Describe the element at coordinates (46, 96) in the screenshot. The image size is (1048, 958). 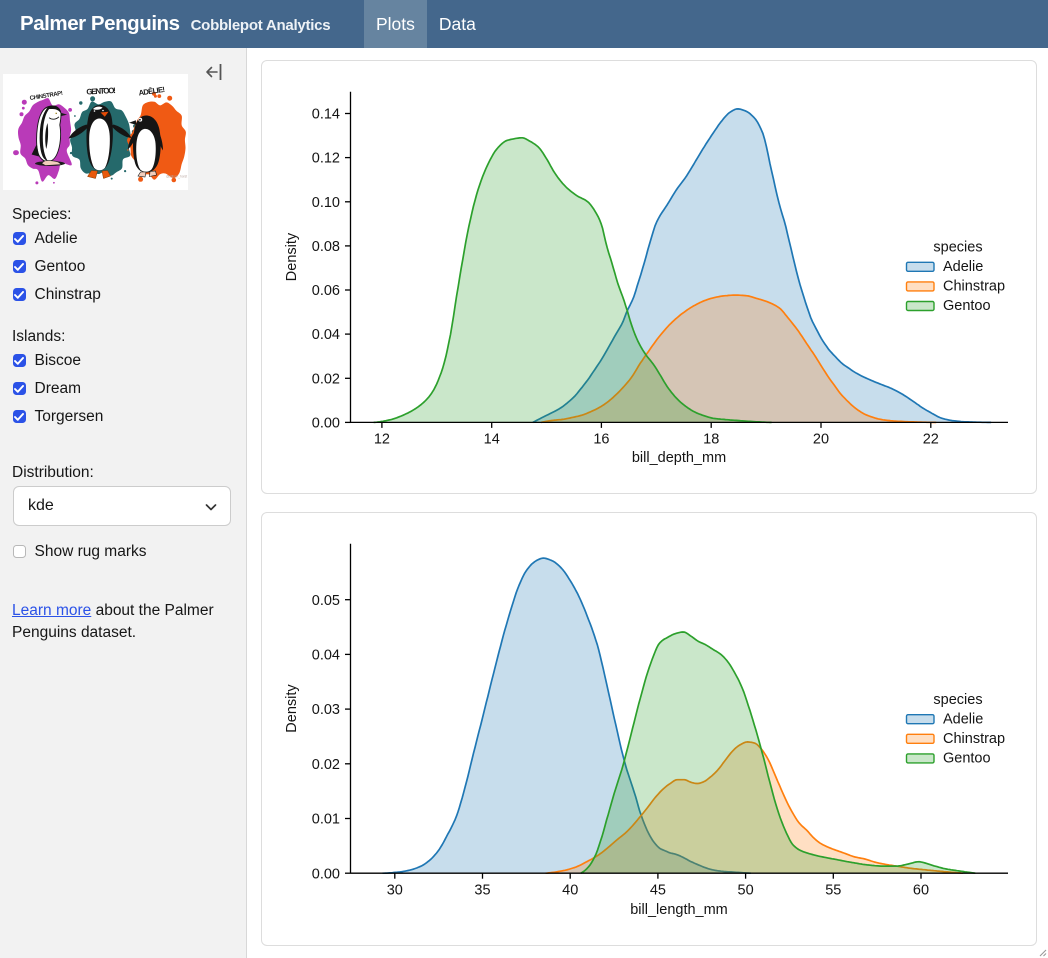
I see `svg-text: CHINSTRAP!` at that location.